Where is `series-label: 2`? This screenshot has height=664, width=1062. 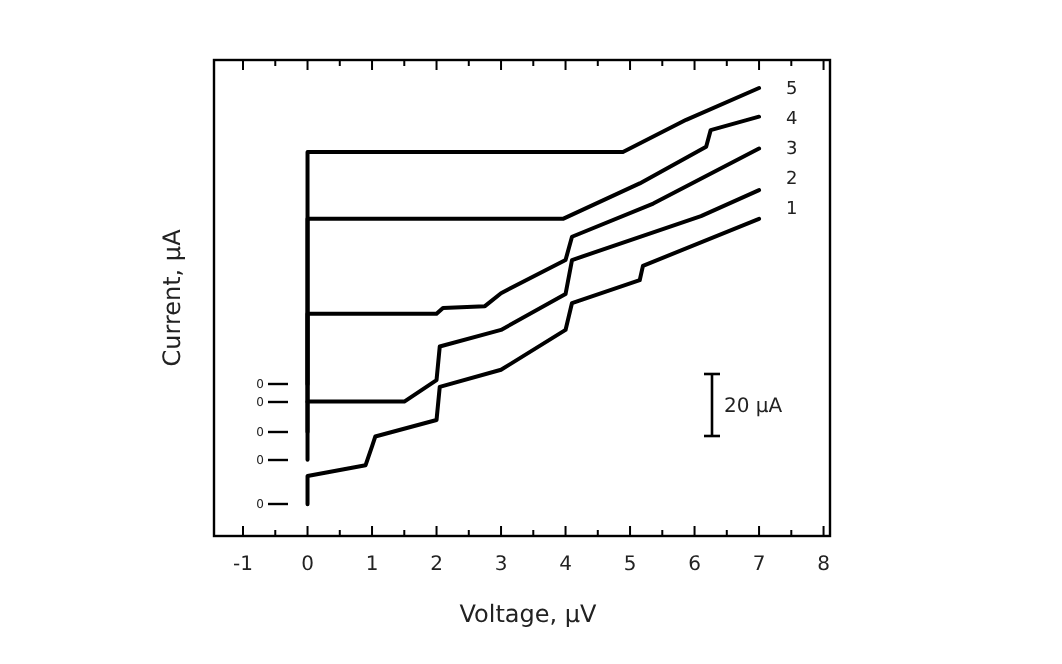 series-label: 2 is located at coordinates (792, 180).